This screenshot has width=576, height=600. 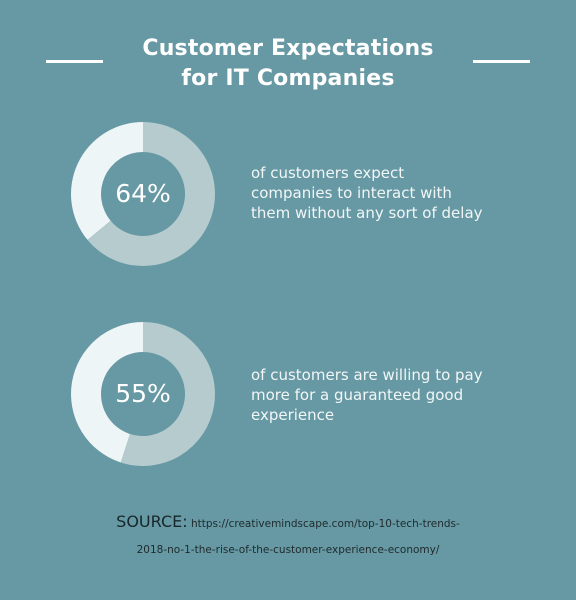 I want to click on donut-2-value-segment, so click(x=167, y=394).